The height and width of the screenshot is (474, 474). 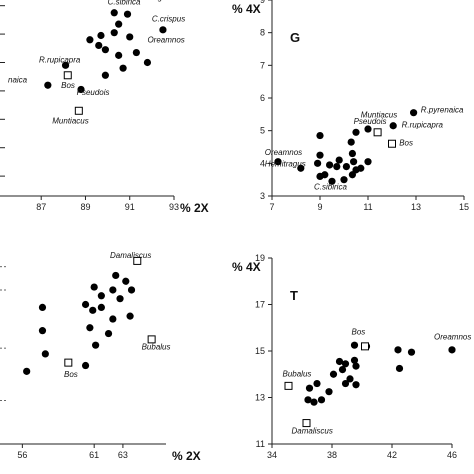 What do you see at coordinates (194, 208) in the screenshot?
I see `x-axis-label: % 2X` at bounding box center [194, 208].